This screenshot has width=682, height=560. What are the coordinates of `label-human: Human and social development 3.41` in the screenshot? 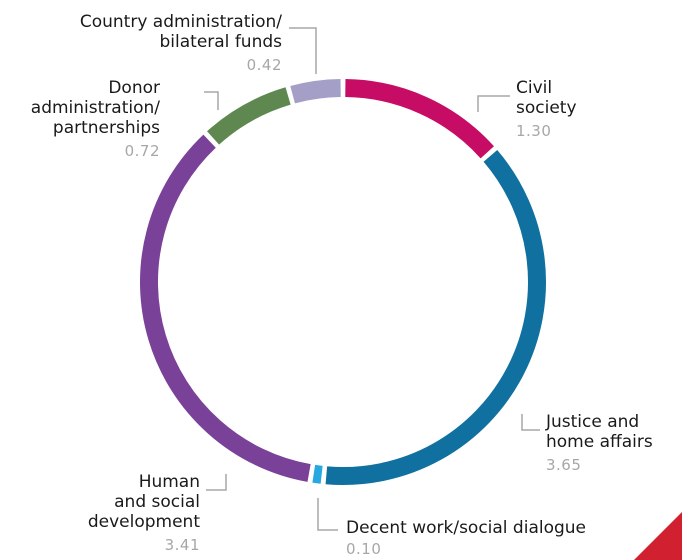 It's located at (144, 513).